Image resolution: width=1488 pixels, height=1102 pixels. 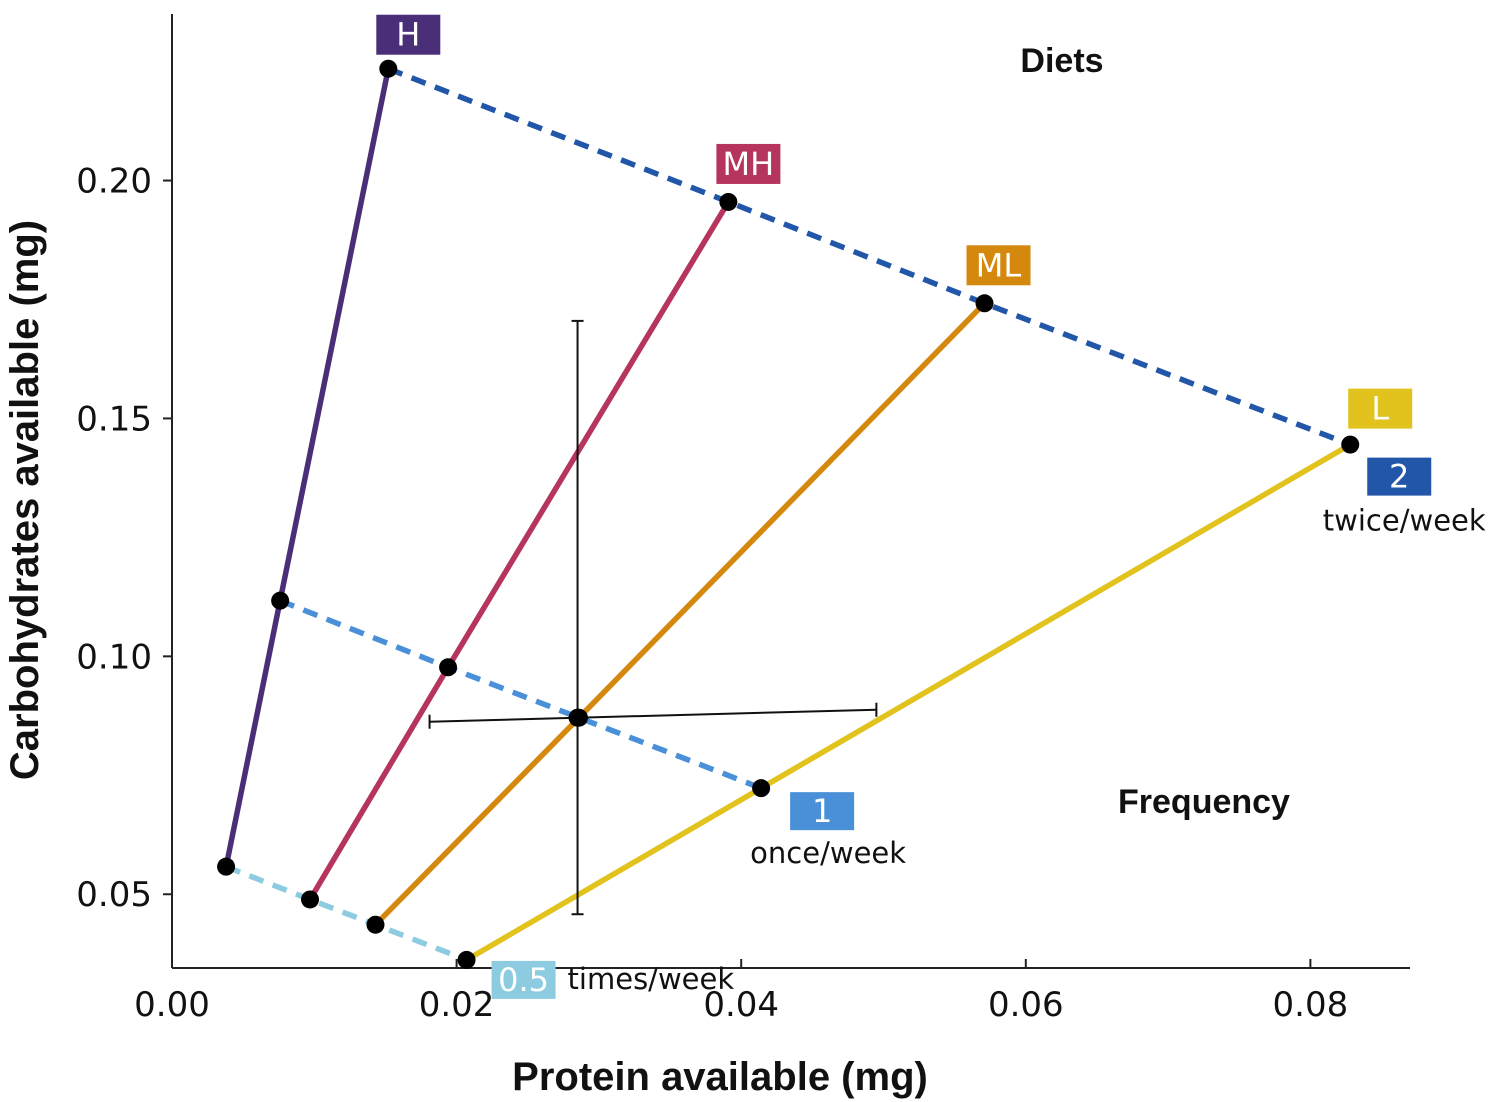 What do you see at coordinates (741, 1005) in the screenshot?
I see `x-tick-label: 0.04` at bounding box center [741, 1005].